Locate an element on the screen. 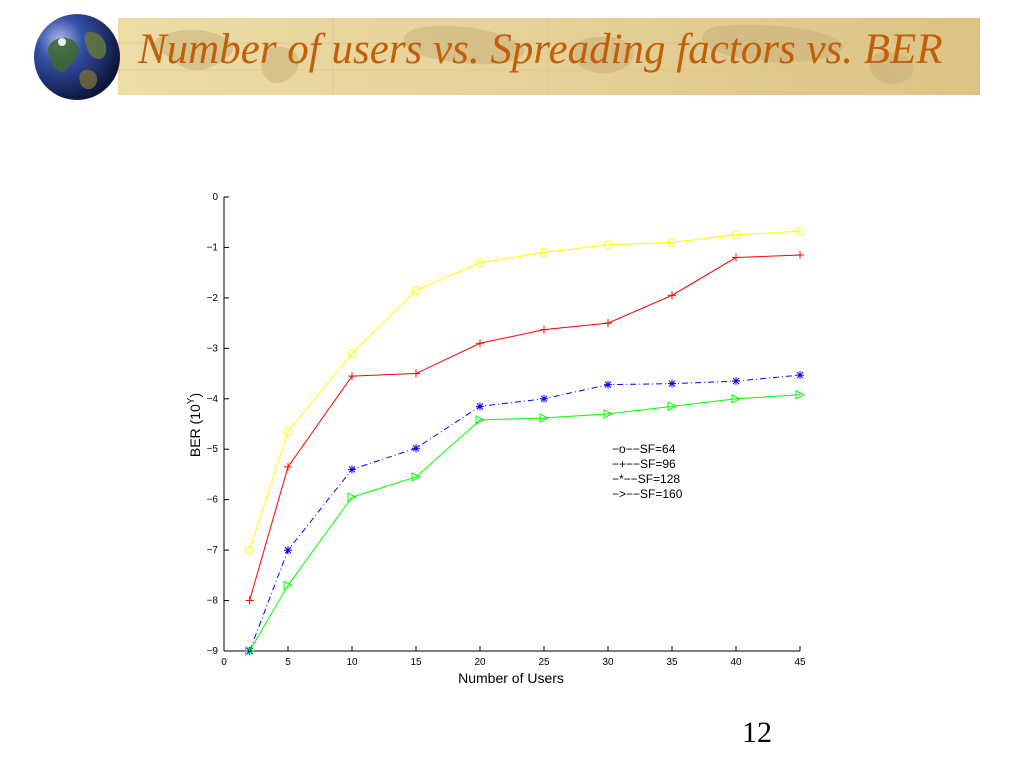  legend-entry: −>−−SF=160 is located at coordinates (647, 494).